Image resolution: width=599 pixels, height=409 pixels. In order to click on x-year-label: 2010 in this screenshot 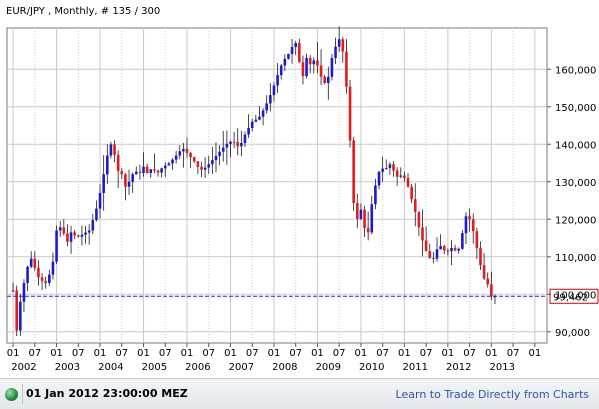, I will do `click(371, 367)`.